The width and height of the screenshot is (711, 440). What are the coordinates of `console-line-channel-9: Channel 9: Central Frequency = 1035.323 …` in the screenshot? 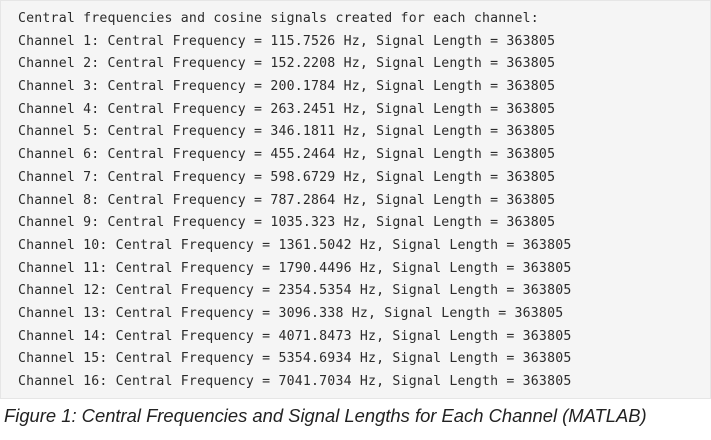 It's located at (287, 223).